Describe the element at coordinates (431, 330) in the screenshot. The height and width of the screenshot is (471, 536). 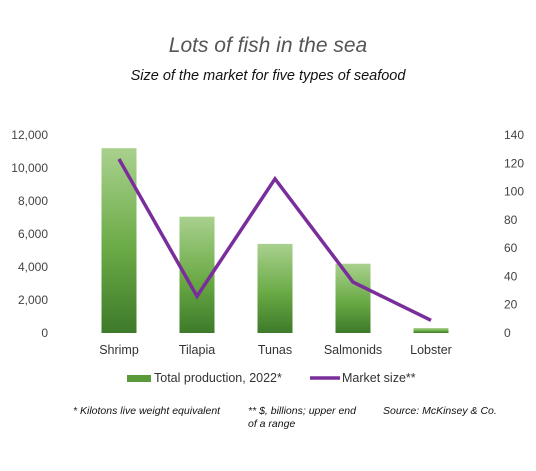
I see `bar-lobster` at that location.